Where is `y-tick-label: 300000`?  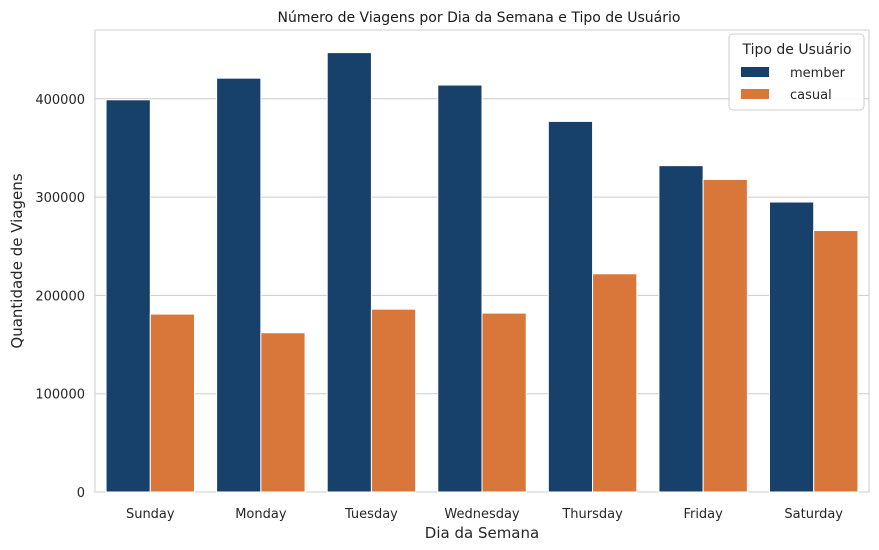
y-tick-label: 300000 is located at coordinates (60, 198).